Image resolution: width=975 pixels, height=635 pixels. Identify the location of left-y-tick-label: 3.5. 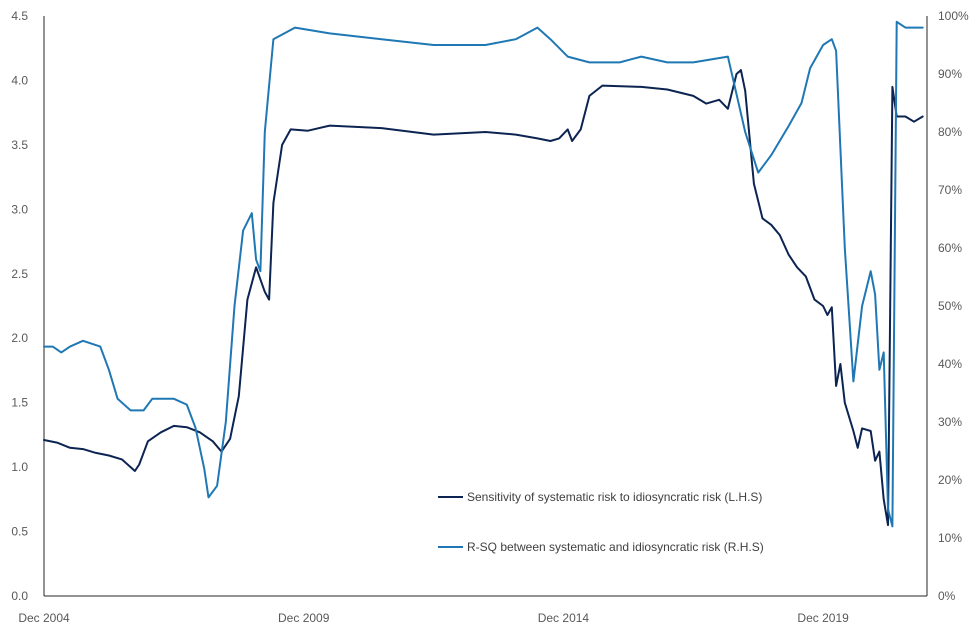
(19, 145).